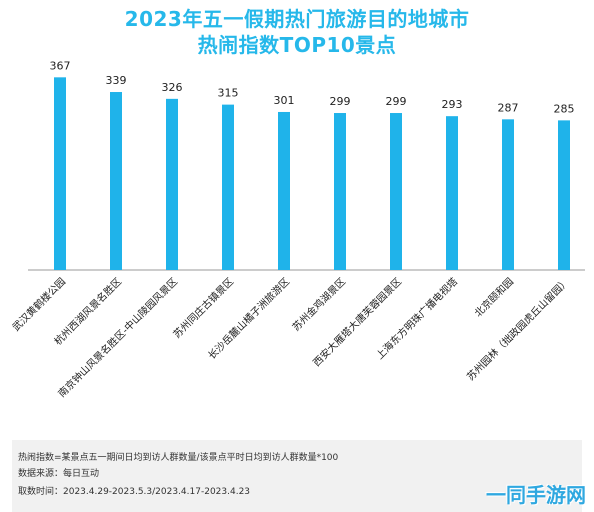 This screenshot has width=594, height=512. I want to click on chart-title-line2: 热闹指数TOP10景点, so click(297, 45).